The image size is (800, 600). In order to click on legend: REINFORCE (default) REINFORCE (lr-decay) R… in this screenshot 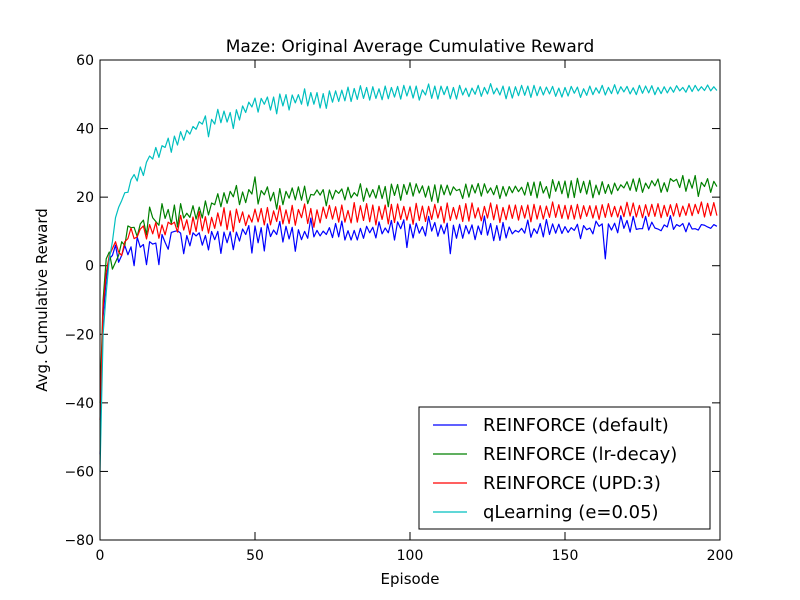, I will do `click(564, 468)`.